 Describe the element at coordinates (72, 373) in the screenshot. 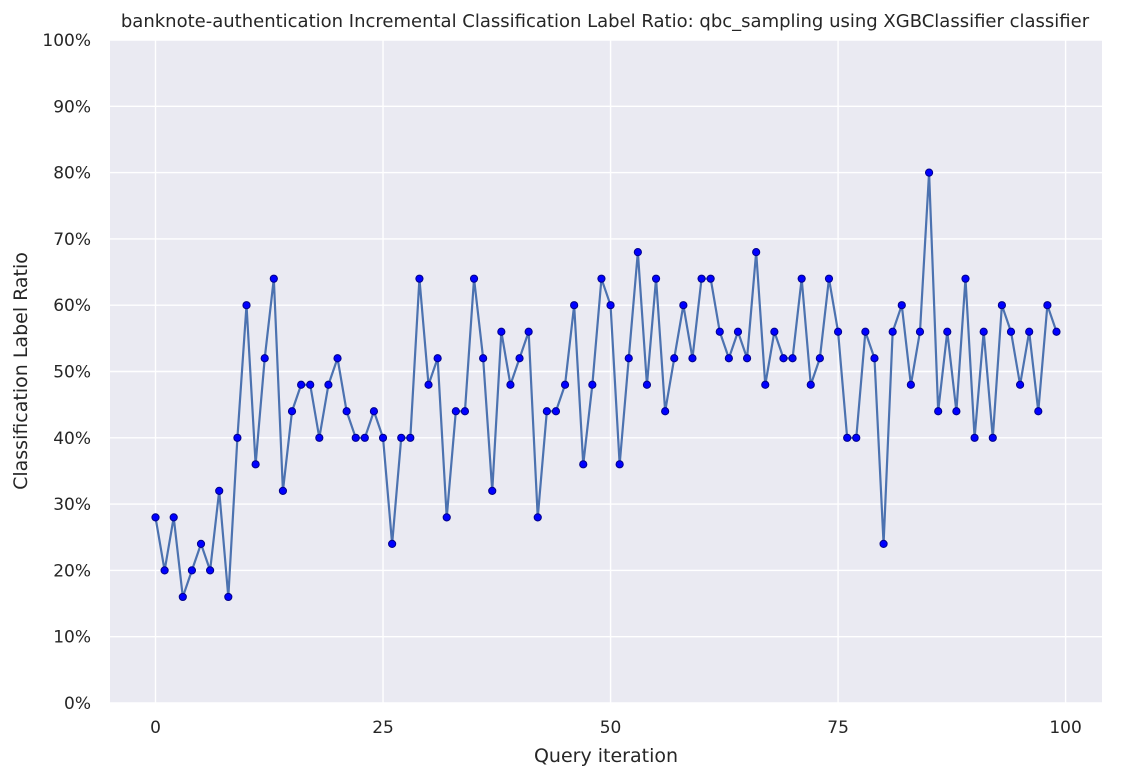

I see `y-tick-label: 50%` at that location.